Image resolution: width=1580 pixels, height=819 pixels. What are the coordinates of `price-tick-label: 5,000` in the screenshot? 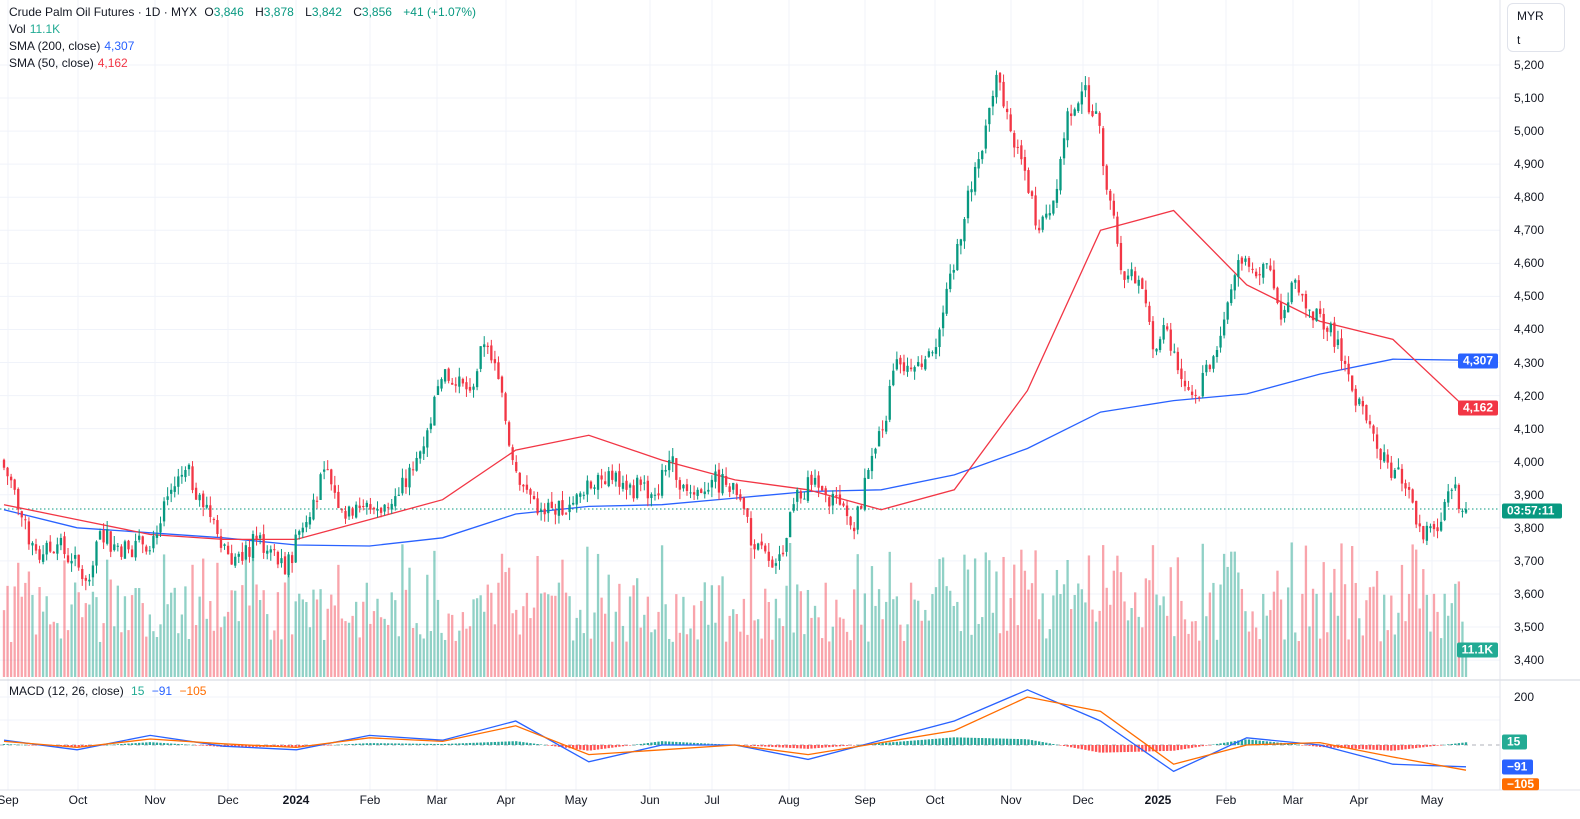 It's located at (1529, 131).